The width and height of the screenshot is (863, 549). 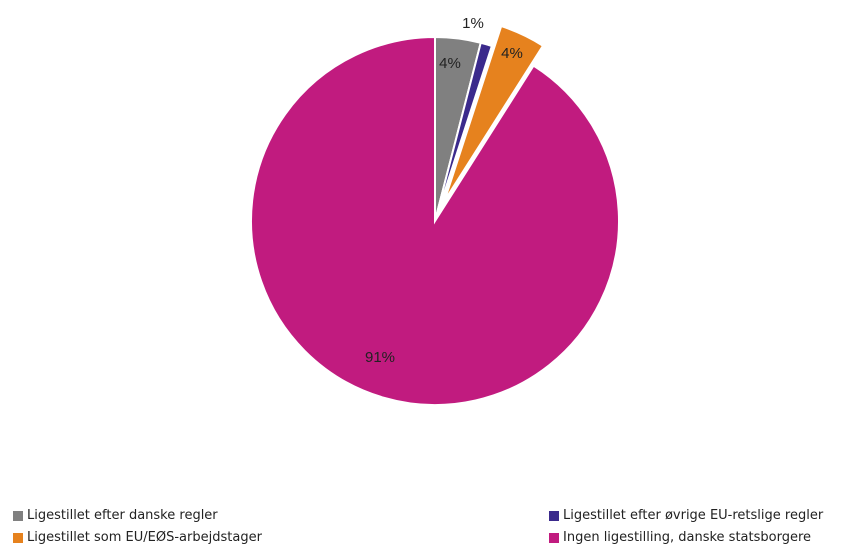 I want to click on slice-data-label: 1%, so click(x=473, y=23).